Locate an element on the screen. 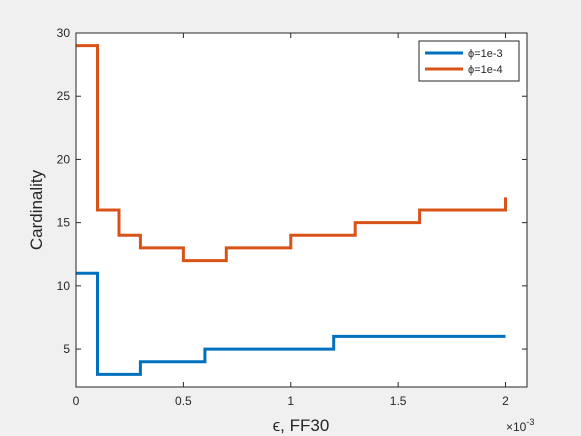 This screenshot has width=581, height=436. legend: ϕ=1e-3 ϕ=1e-4 is located at coordinates (469, 61).